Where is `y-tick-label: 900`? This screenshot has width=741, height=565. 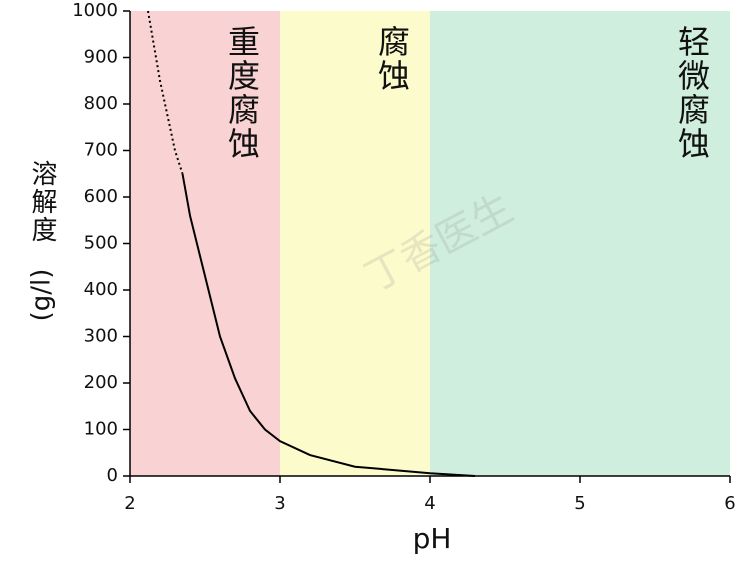 y-tick-label: 900 is located at coordinates (101, 57).